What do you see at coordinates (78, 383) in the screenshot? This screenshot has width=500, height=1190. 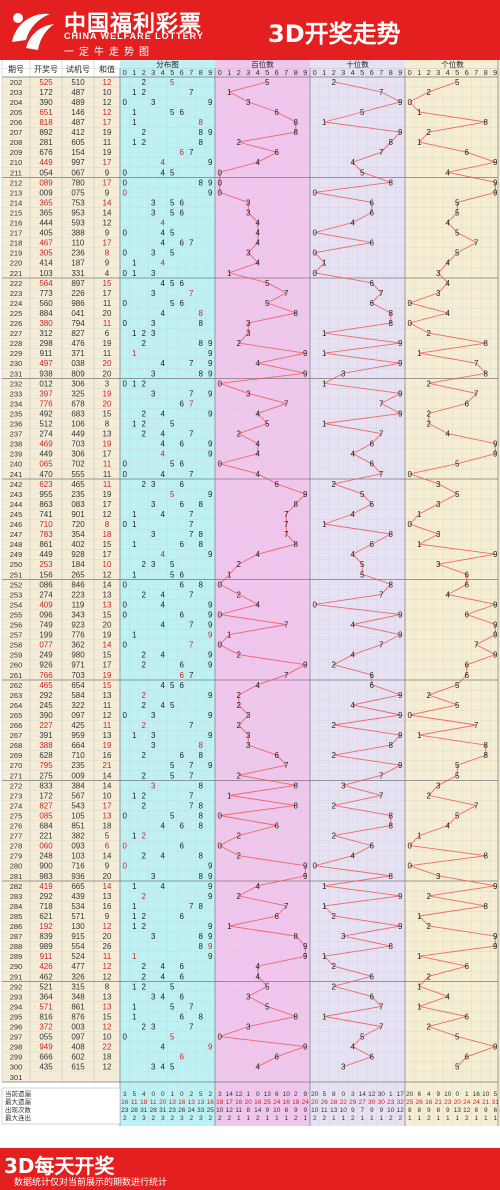 I see `trial-number: 306` at bounding box center [78, 383].